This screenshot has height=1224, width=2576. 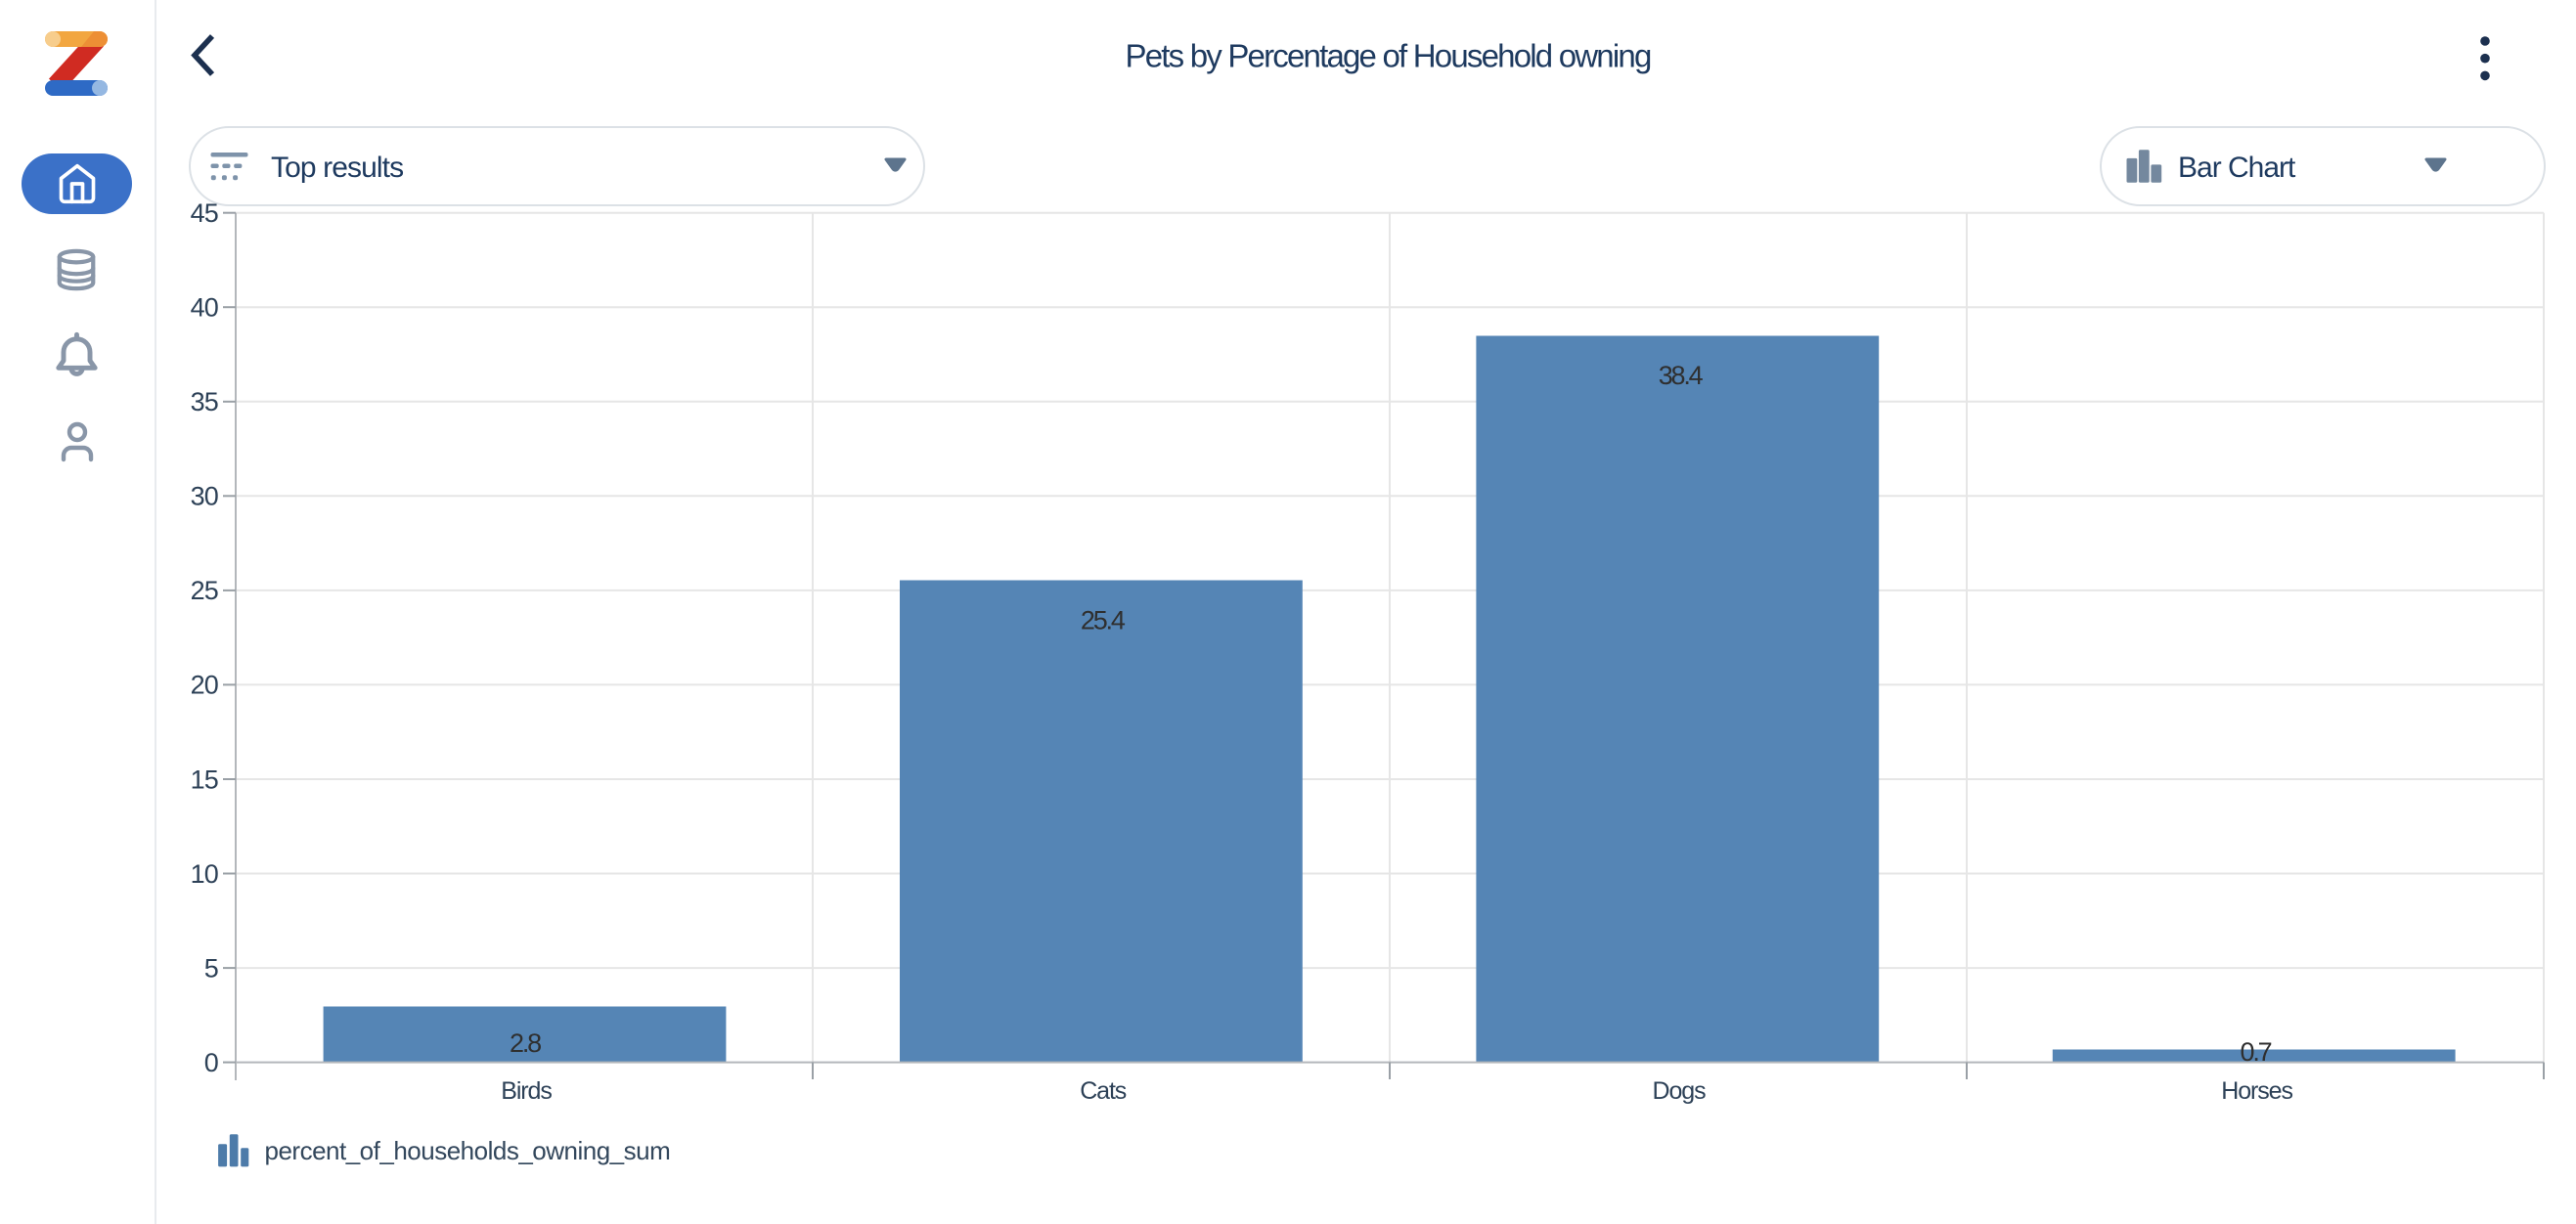 I want to click on svg-text: 15, so click(x=204, y=779).